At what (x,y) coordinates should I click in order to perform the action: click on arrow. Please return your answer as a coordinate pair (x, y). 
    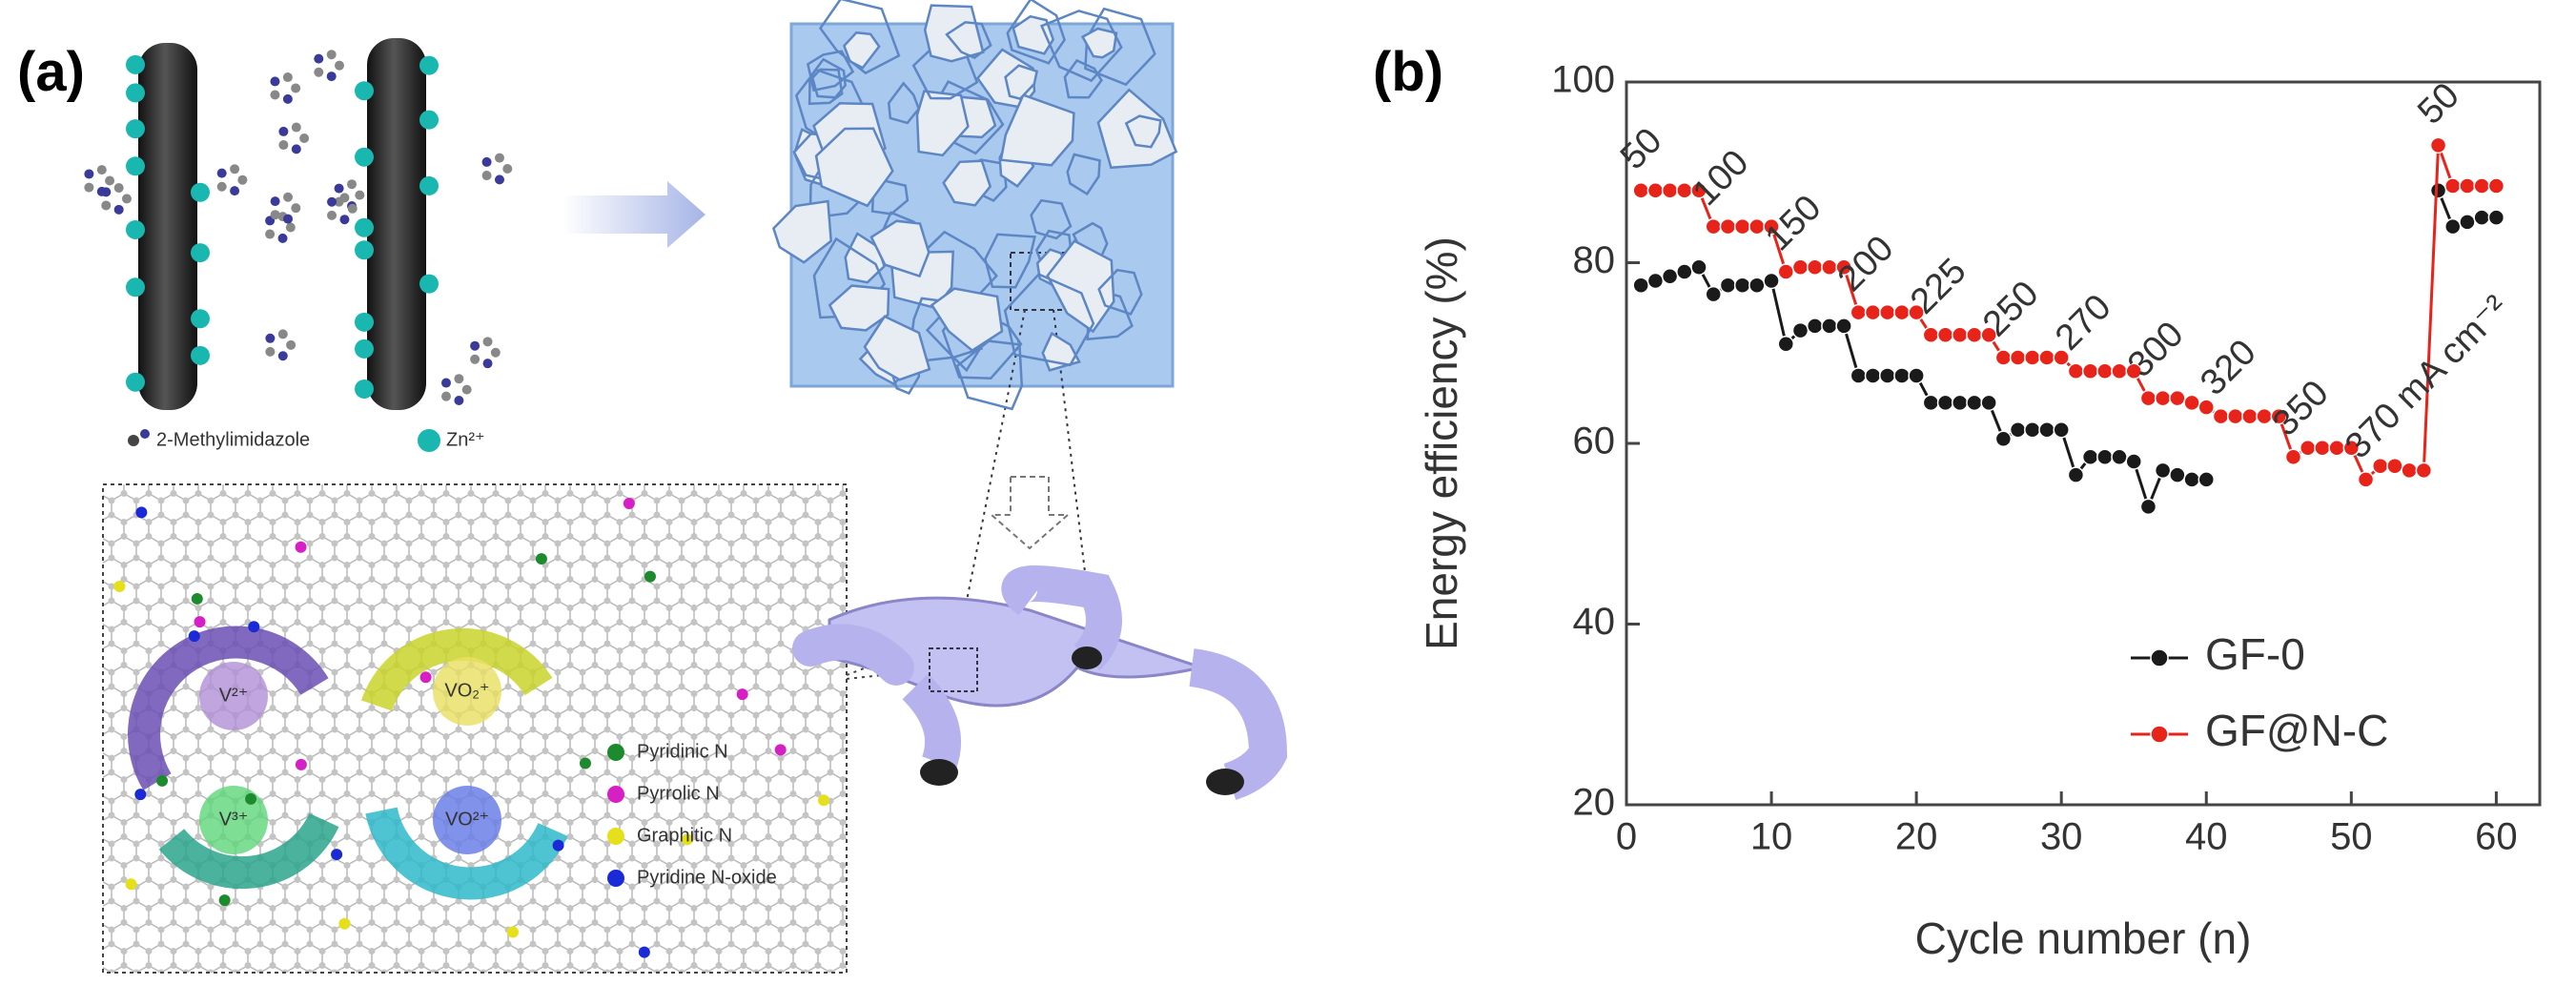
    Looking at the image, I should click on (634, 214).